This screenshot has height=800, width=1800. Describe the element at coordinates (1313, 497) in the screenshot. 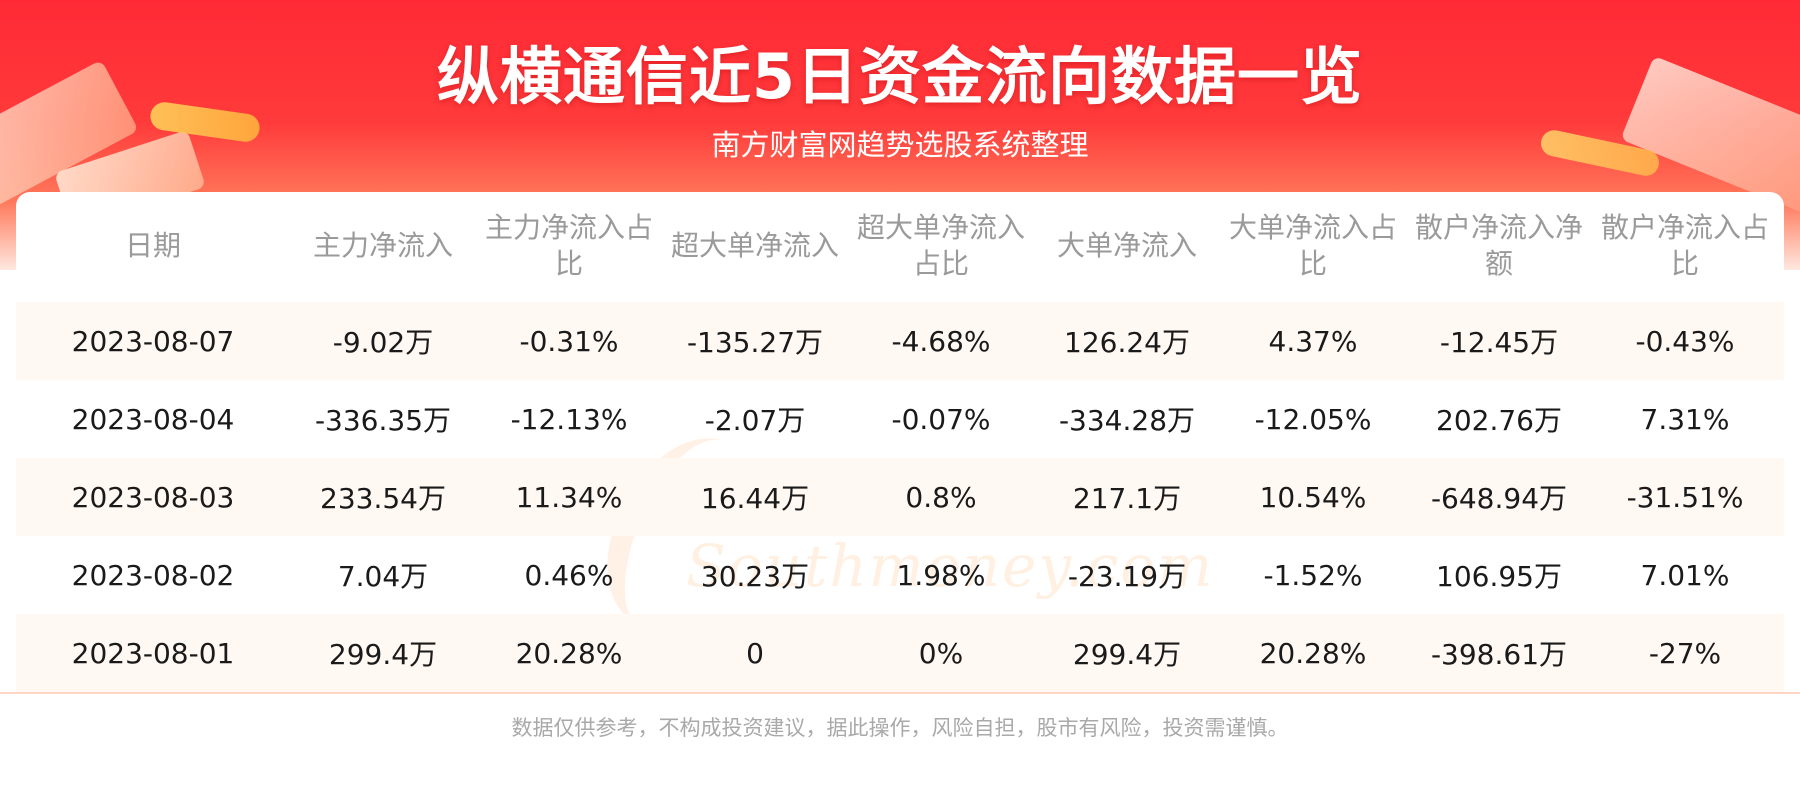

I see `cell-large-inflow-ratio: 10.54%` at that location.